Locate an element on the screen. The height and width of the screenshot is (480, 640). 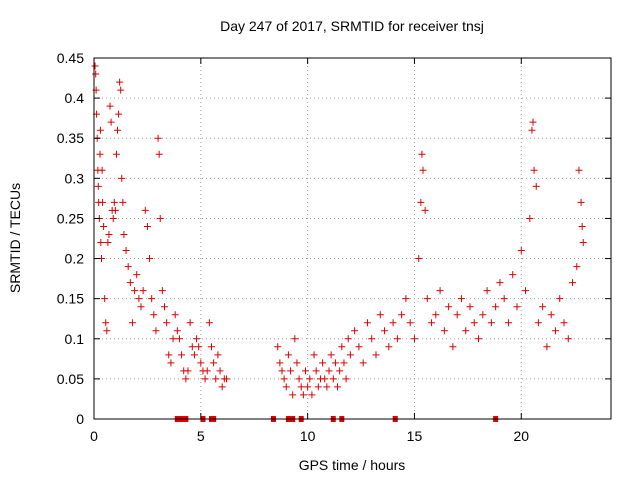
y-axis-label: SRMTID / TECUs is located at coordinates (15, 238).